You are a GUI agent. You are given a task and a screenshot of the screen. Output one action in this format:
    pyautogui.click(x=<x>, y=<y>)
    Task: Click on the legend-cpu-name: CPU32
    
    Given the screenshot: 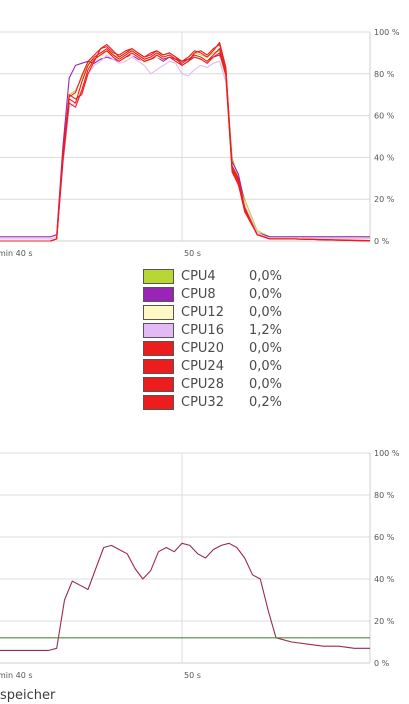 What is the action you would take?
    pyautogui.click(x=202, y=402)
    